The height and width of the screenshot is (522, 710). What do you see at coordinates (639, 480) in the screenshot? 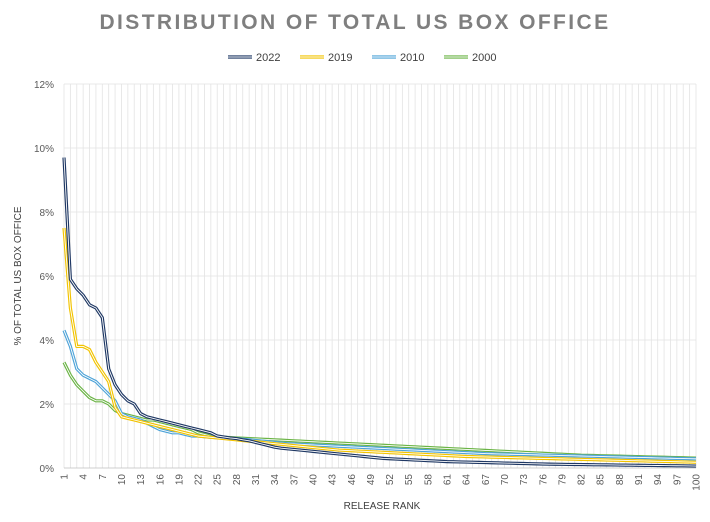
I see `x-tick-label: 91` at bounding box center [639, 480].